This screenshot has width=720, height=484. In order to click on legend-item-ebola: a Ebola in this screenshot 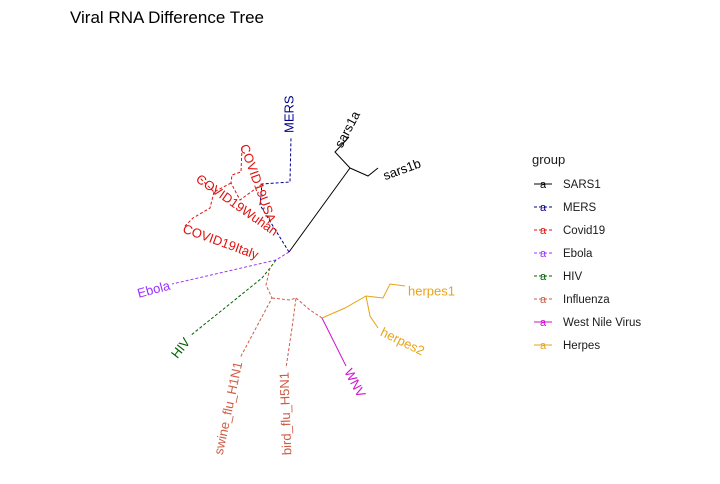, I will do `click(563, 254)`.